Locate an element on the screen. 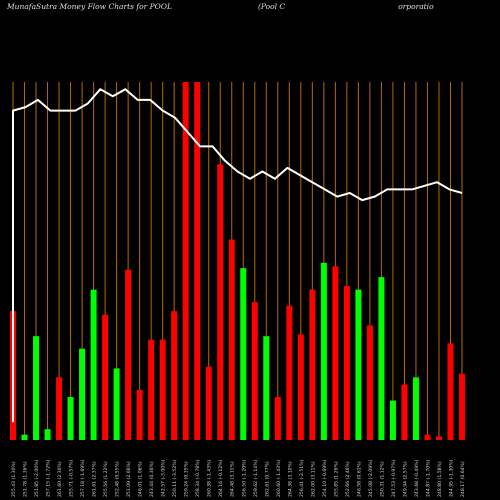 This screenshot has width=500, height=500. x-tick-label: 243.44 (0.36%) is located at coordinates (152, 479).